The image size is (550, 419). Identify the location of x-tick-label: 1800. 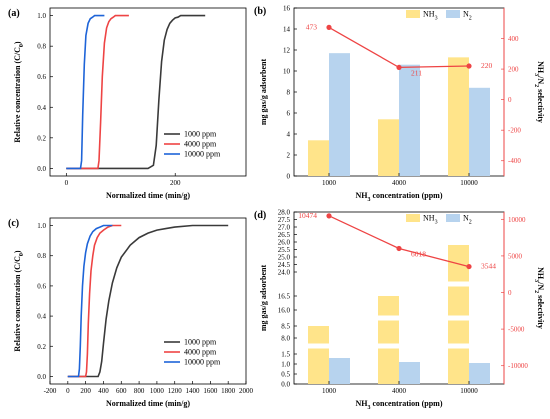
(228, 391).